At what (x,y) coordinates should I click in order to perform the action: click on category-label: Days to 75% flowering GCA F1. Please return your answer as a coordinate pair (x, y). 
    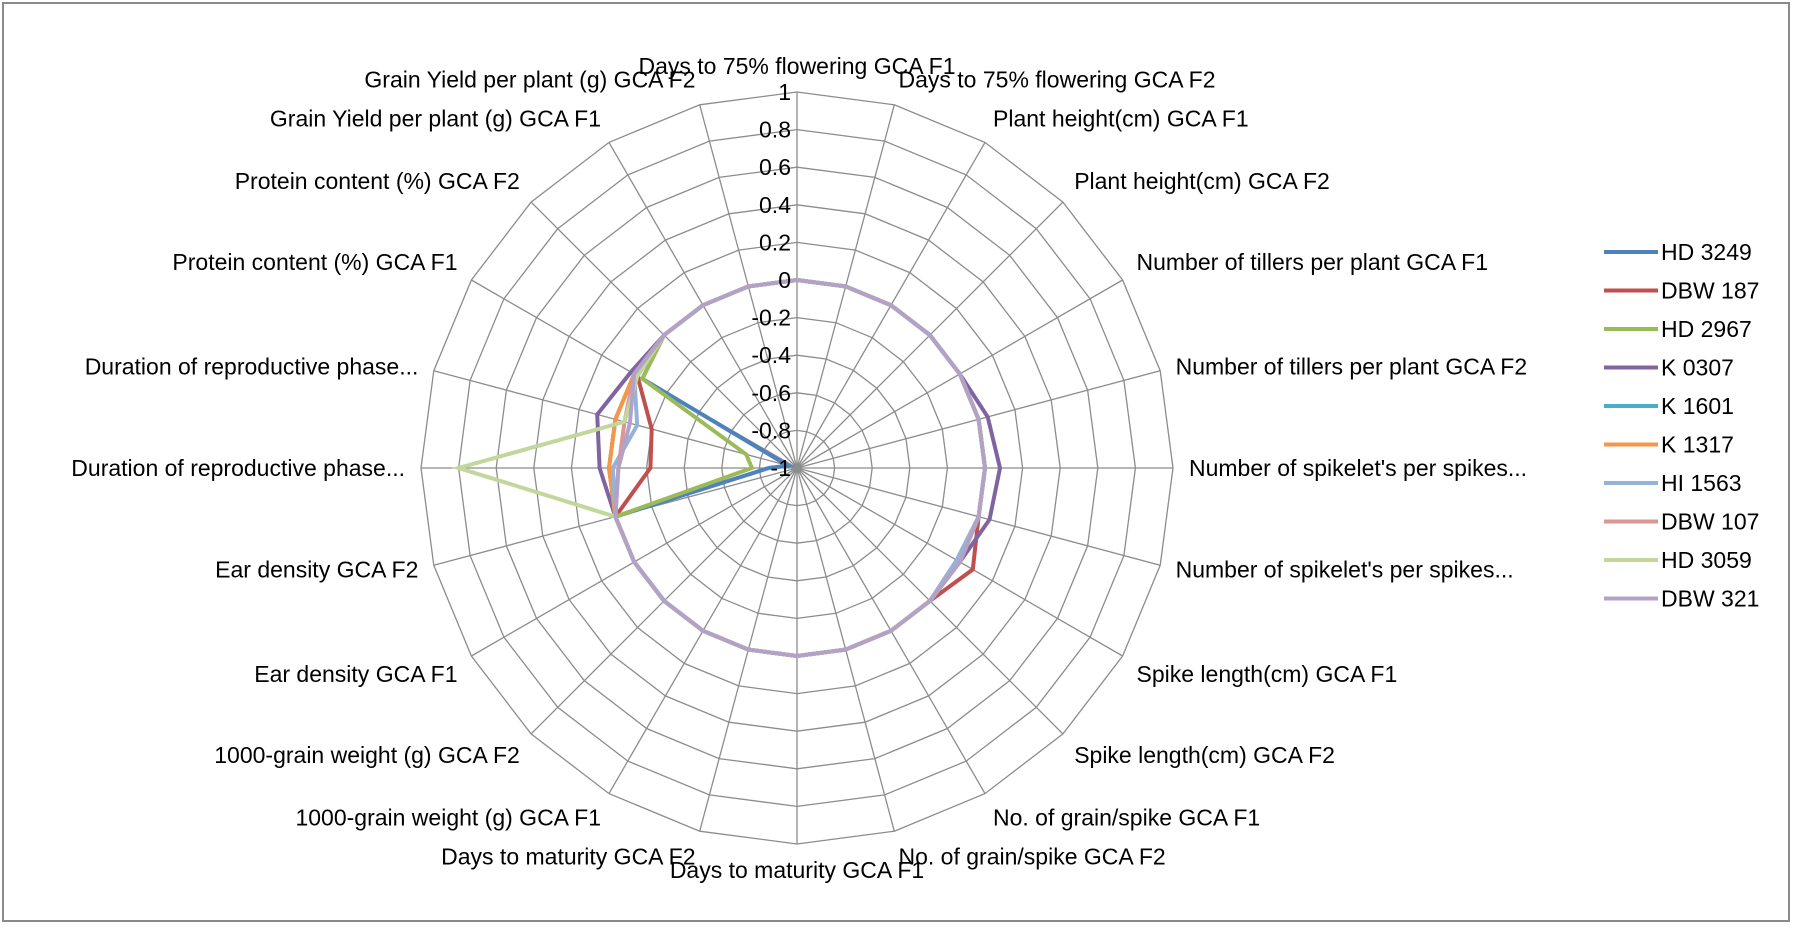
    Looking at the image, I should click on (796, 66).